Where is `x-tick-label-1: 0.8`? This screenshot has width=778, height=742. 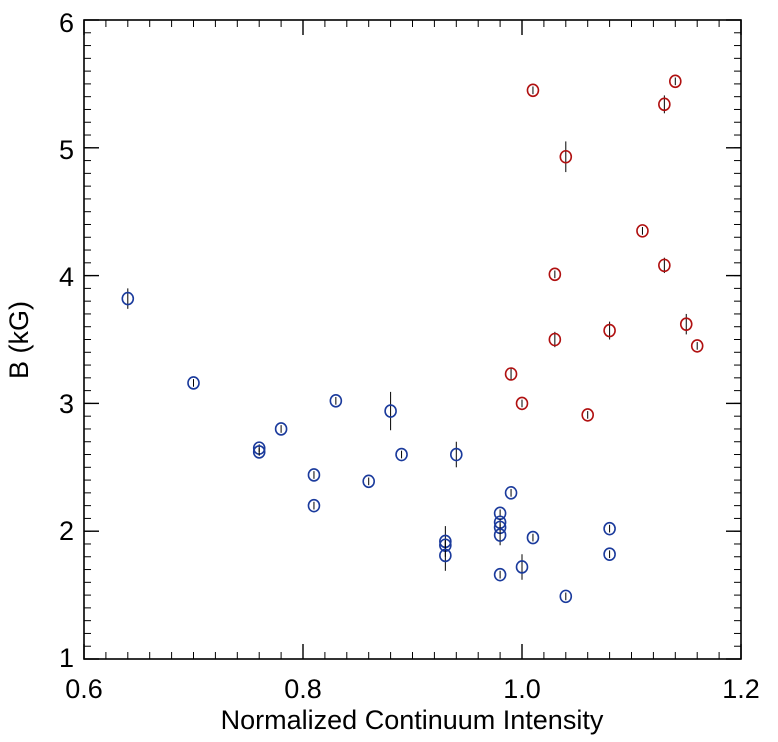 x-tick-label-1: 0.8 is located at coordinates (303, 689).